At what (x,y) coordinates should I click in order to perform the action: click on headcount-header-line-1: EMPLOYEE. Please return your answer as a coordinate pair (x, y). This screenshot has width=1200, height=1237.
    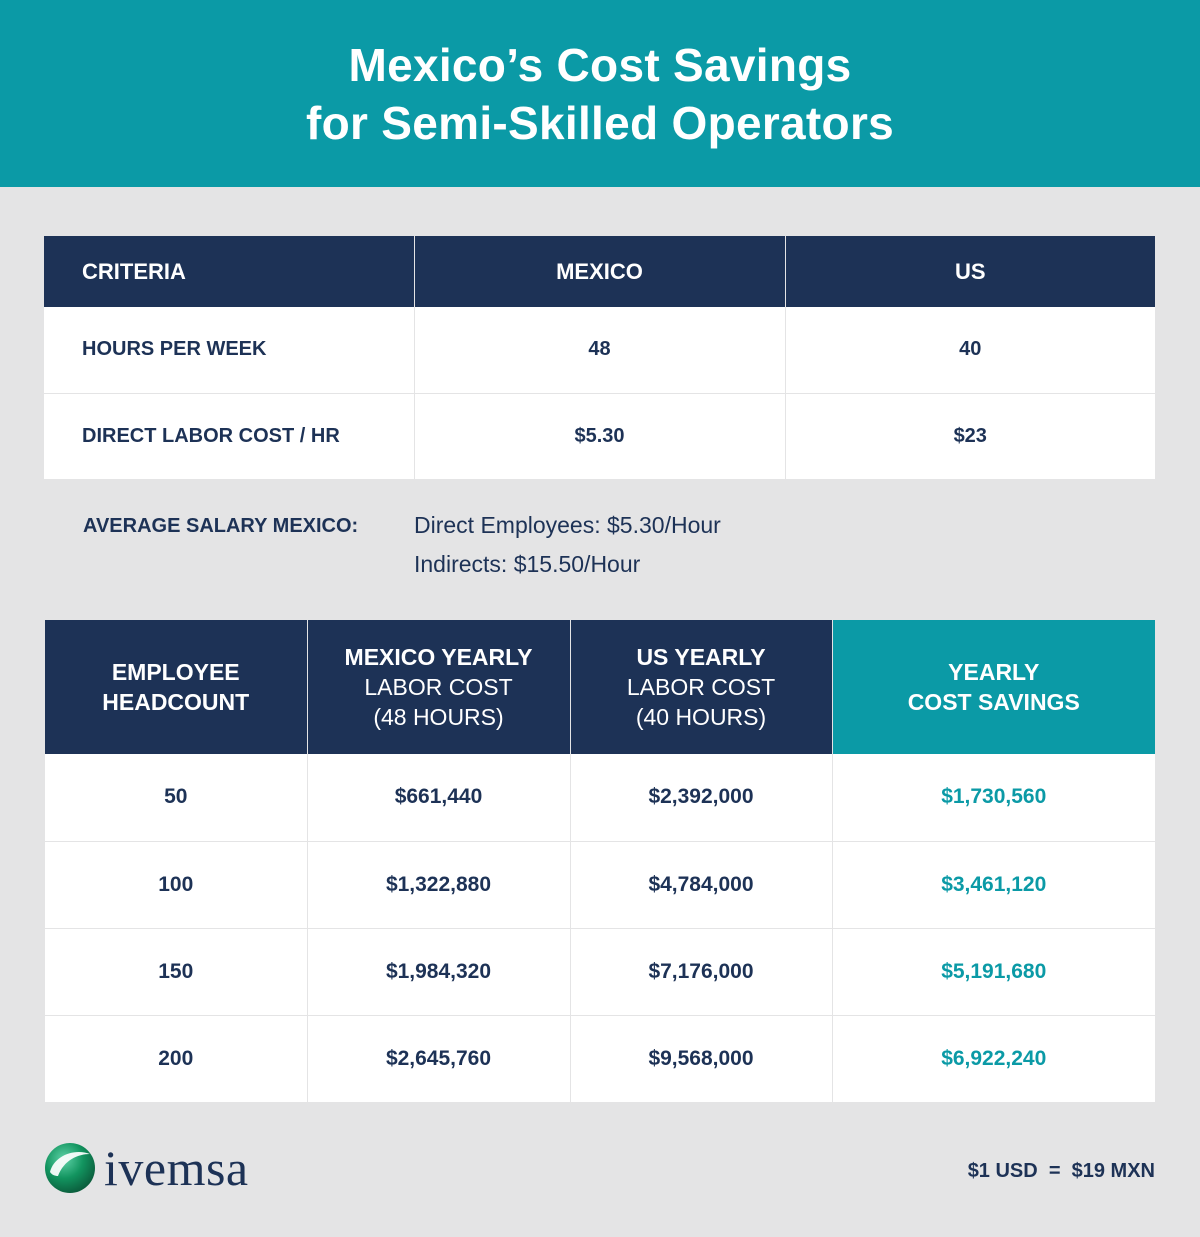
    Looking at the image, I should click on (175, 672).